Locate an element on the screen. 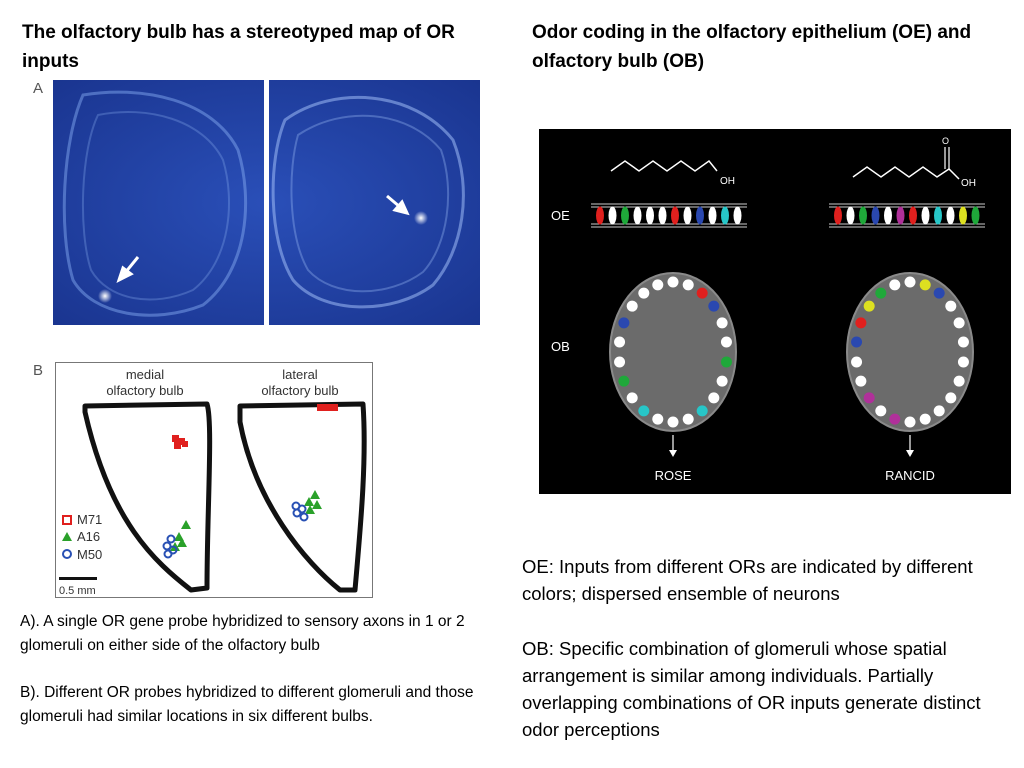 The image size is (1024, 768). ob-bulb-left is located at coordinates (673, 352).